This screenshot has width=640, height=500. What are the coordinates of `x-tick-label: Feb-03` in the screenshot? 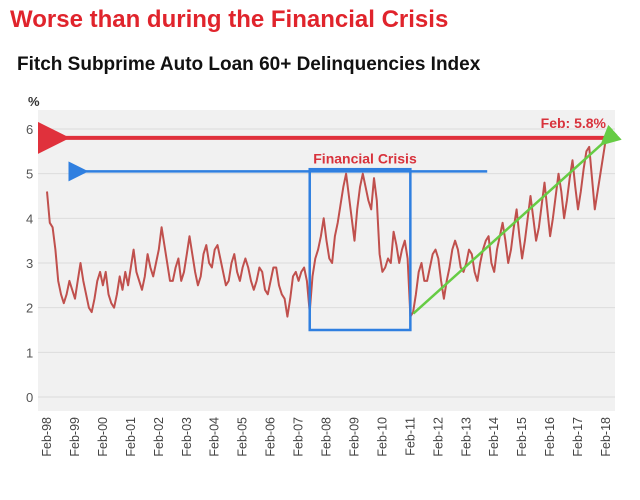 It's located at (187, 437).